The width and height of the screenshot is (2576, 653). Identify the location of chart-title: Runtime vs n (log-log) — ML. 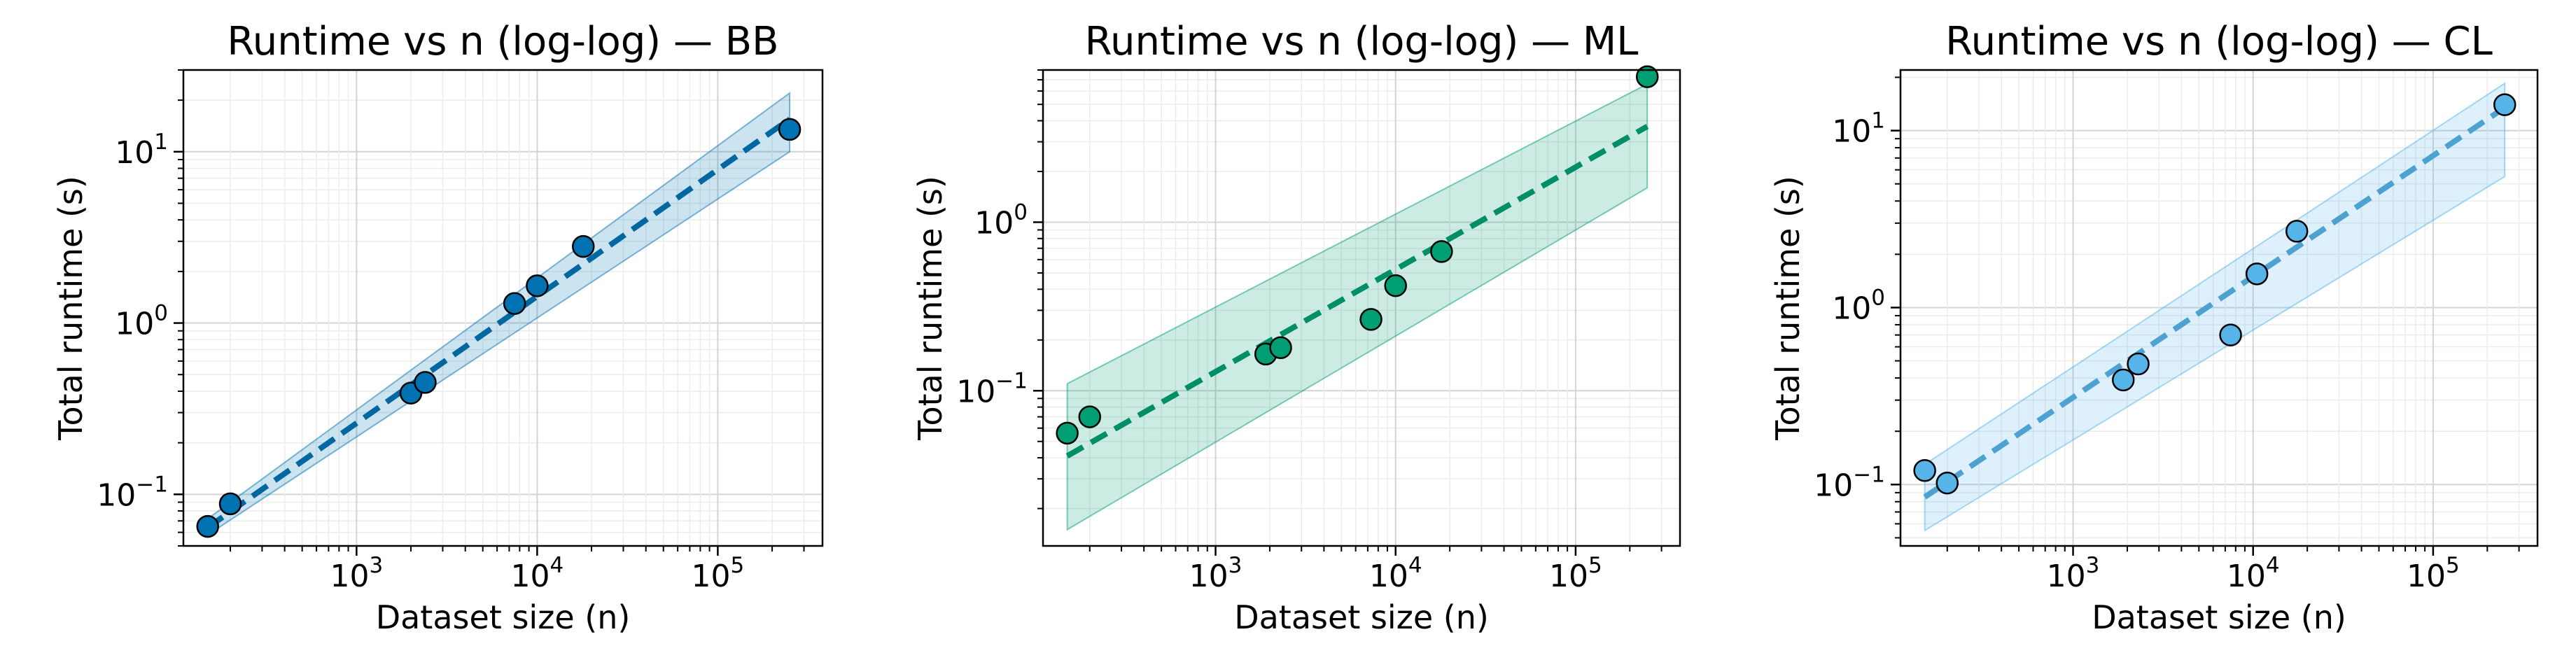
(1362, 41).